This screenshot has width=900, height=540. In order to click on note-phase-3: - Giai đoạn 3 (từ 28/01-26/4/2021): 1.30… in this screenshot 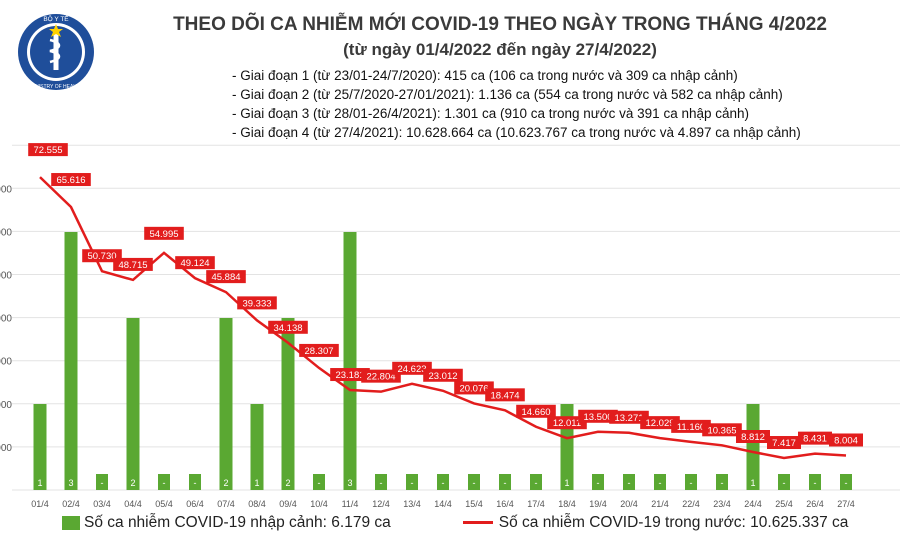, I will do `click(491, 113)`.